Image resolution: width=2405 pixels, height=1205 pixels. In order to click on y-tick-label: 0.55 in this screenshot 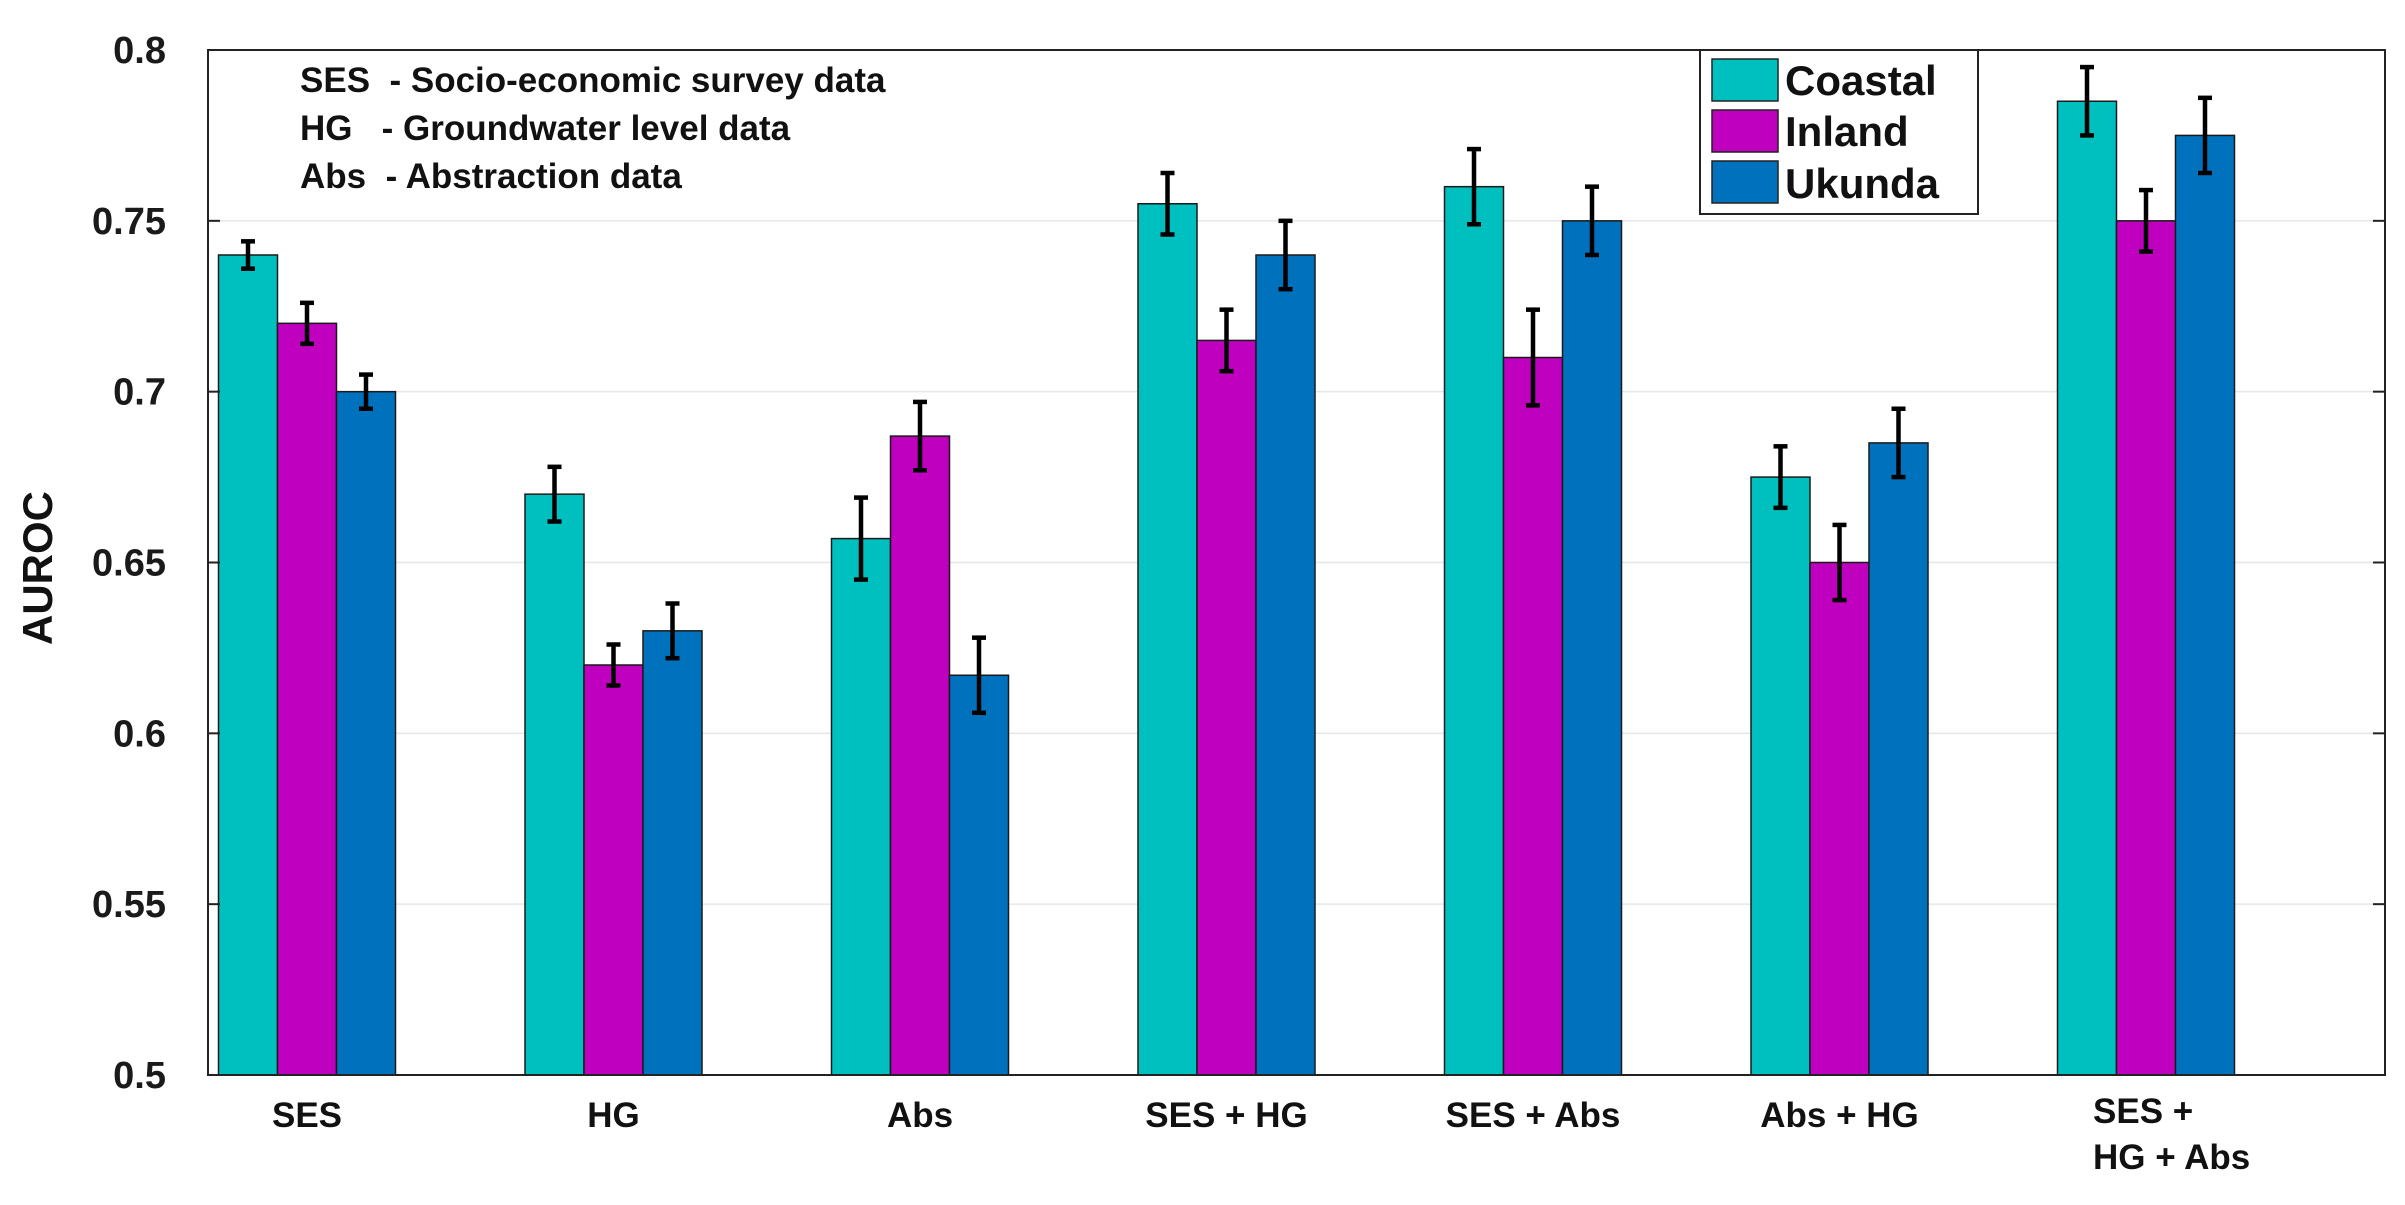, I will do `click(129, 905)`.